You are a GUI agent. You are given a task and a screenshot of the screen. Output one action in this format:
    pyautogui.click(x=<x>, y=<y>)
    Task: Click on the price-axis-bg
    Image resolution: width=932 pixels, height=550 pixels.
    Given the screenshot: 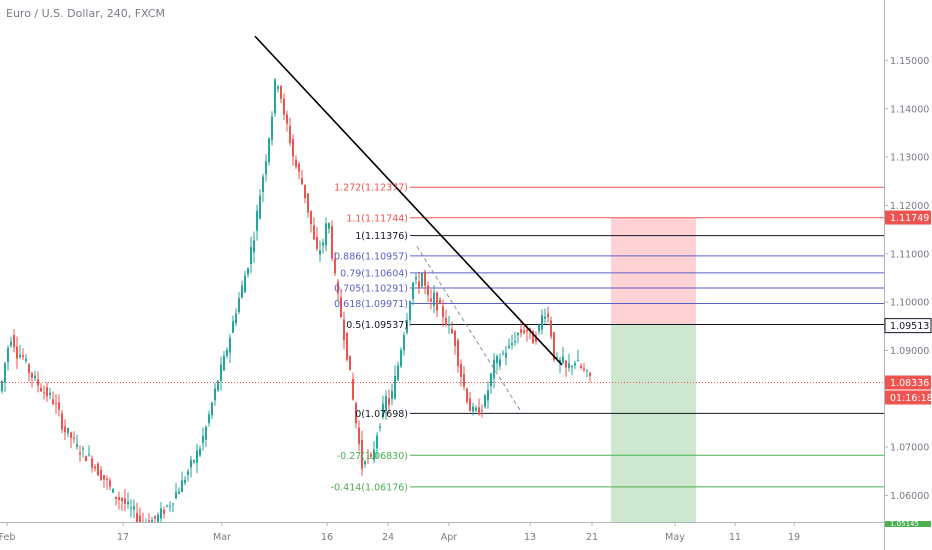 What is the action you would take?
    pyautogui.click(x=908, y=275)
    